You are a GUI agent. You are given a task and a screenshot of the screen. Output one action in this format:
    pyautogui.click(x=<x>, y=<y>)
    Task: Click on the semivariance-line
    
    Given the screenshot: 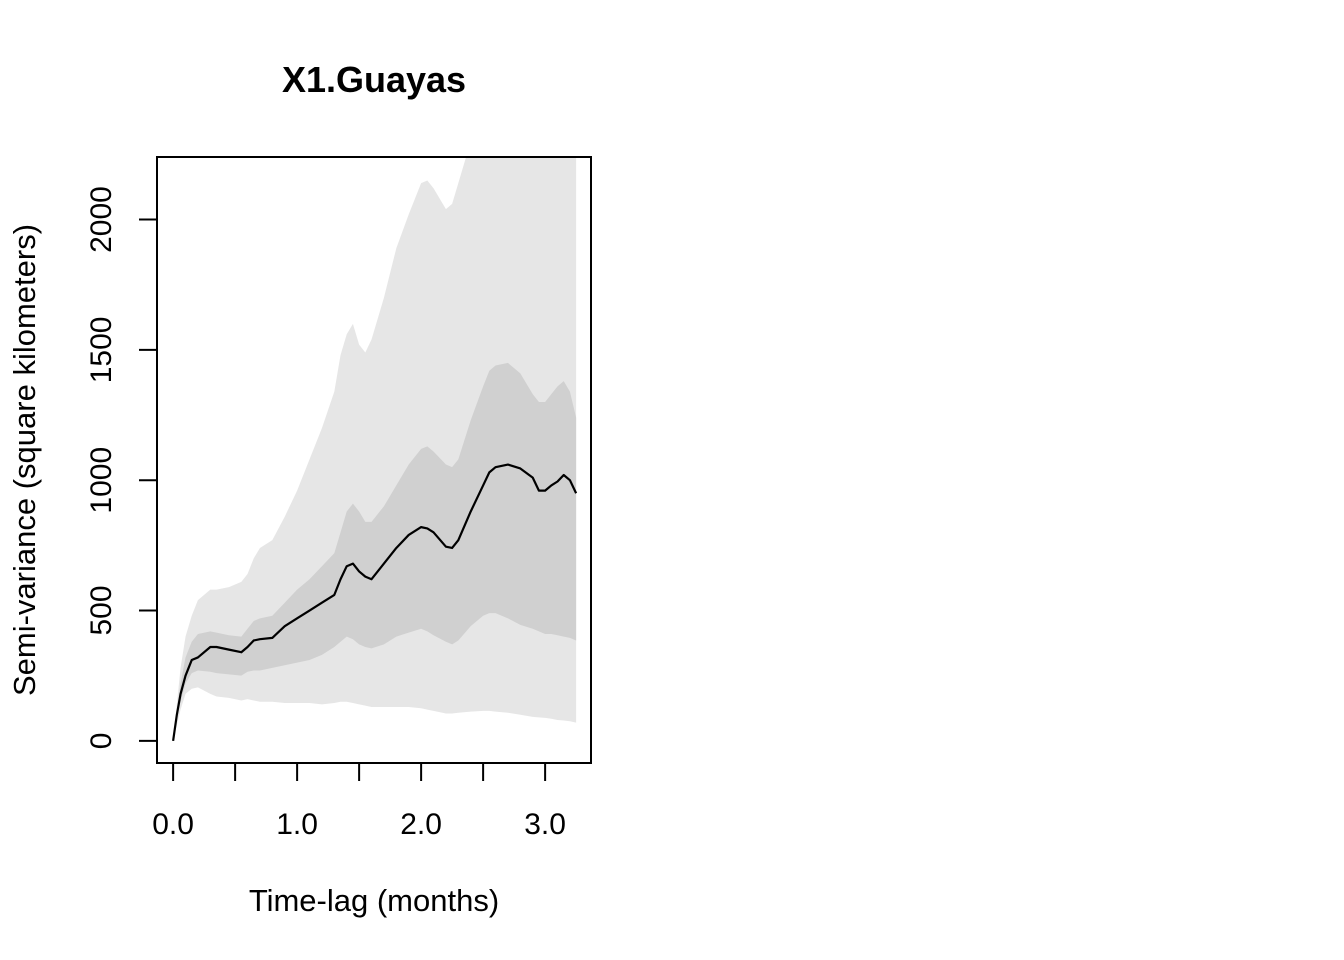 What is the action you would take?
    pyautogui.click(x=375, y=602)
    